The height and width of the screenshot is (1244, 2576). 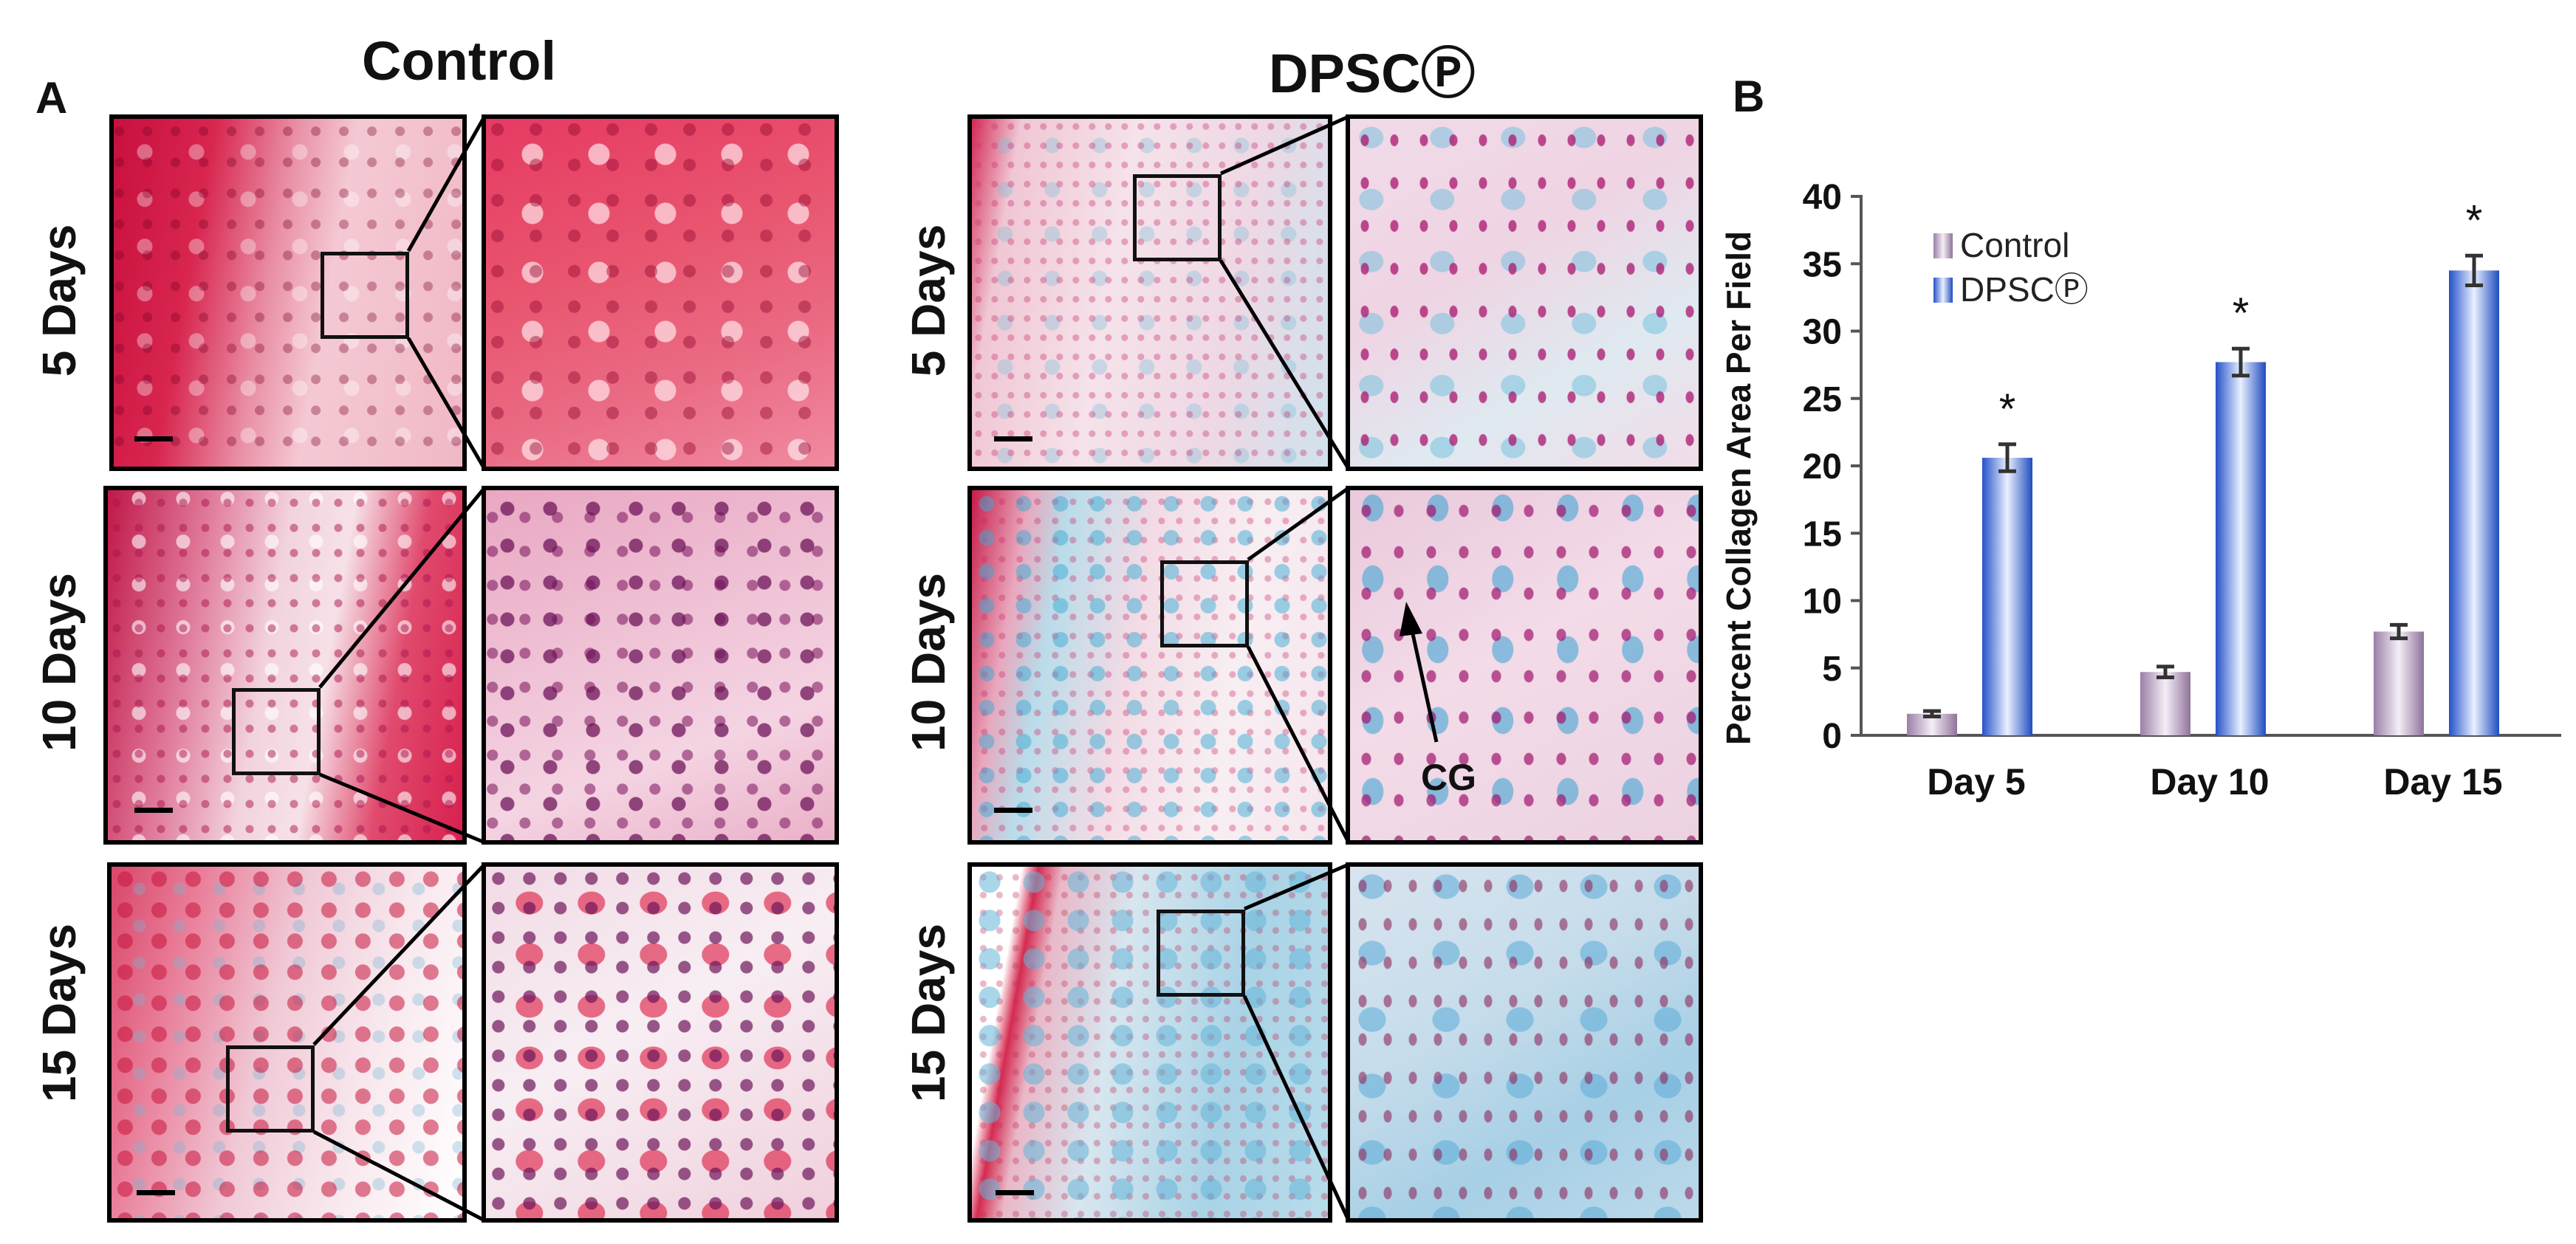 I want to click on y-tick-label: 10, so click(x=1822, y=602).